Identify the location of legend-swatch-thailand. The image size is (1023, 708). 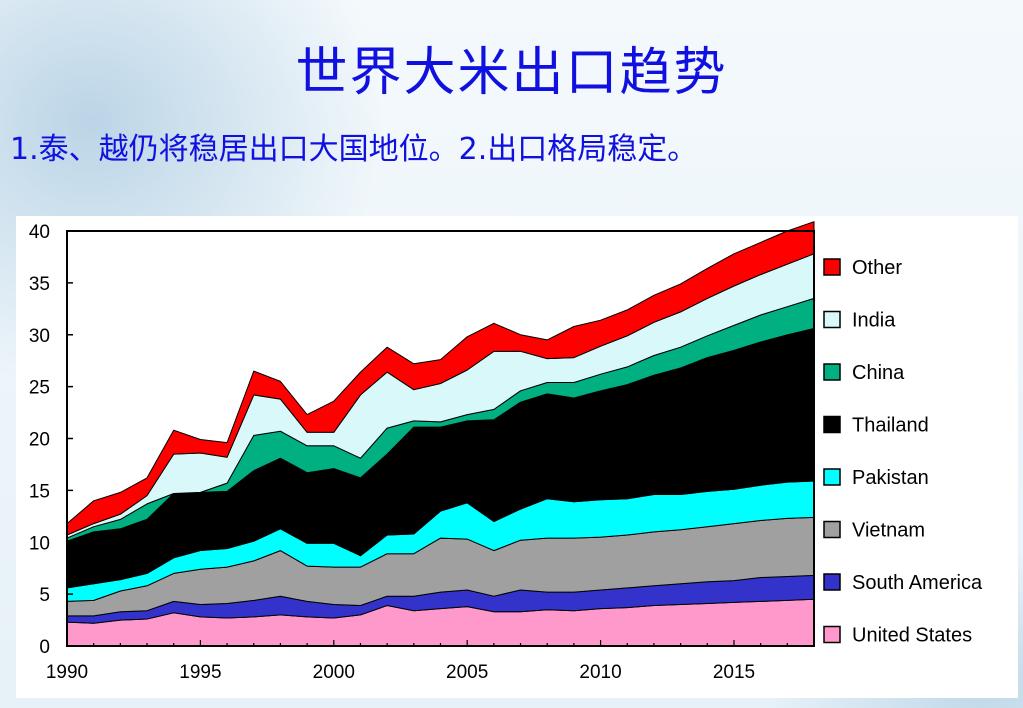
(832, 424).